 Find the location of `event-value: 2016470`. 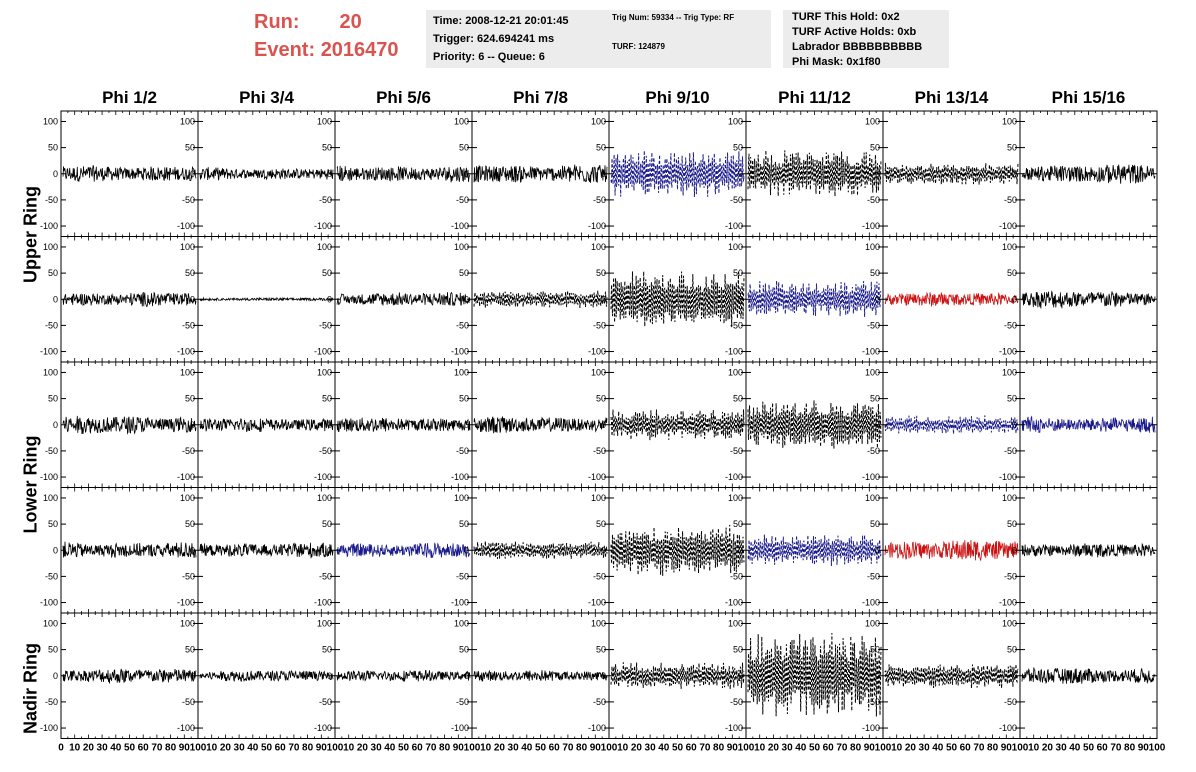

event-value: 2016470 is located at coordinates (359, 50).